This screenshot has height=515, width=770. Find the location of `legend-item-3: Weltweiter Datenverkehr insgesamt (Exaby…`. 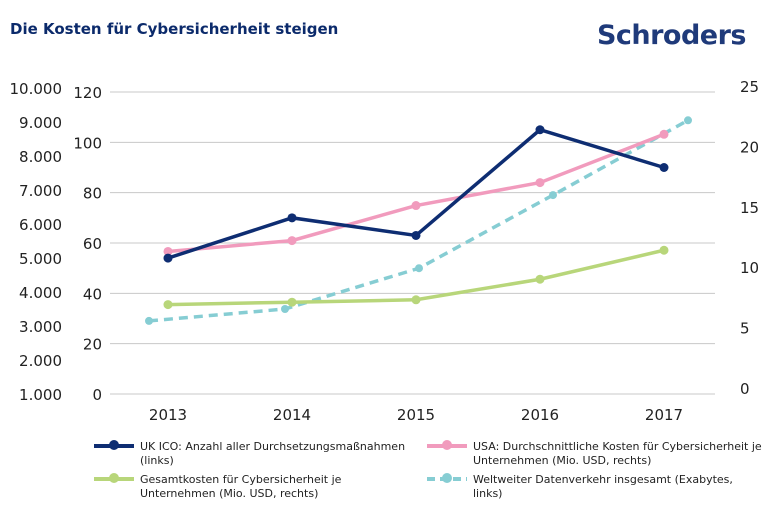

legend-item-3: Weltweiter Datenverkehr insgesamt (Exaby… is located at coordinates (595, 487).